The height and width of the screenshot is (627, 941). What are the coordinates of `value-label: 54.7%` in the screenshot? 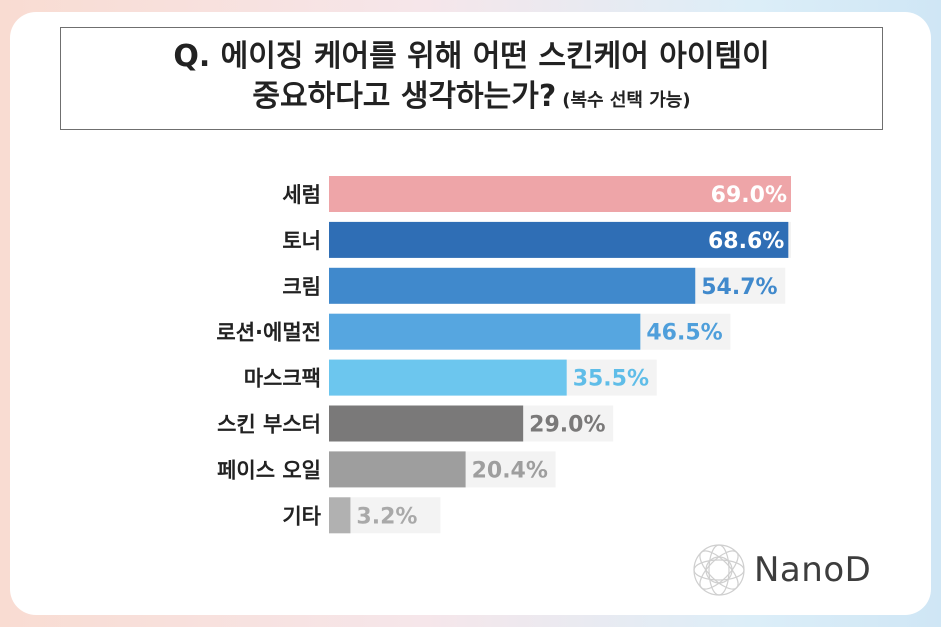 It's located at (739, 287).